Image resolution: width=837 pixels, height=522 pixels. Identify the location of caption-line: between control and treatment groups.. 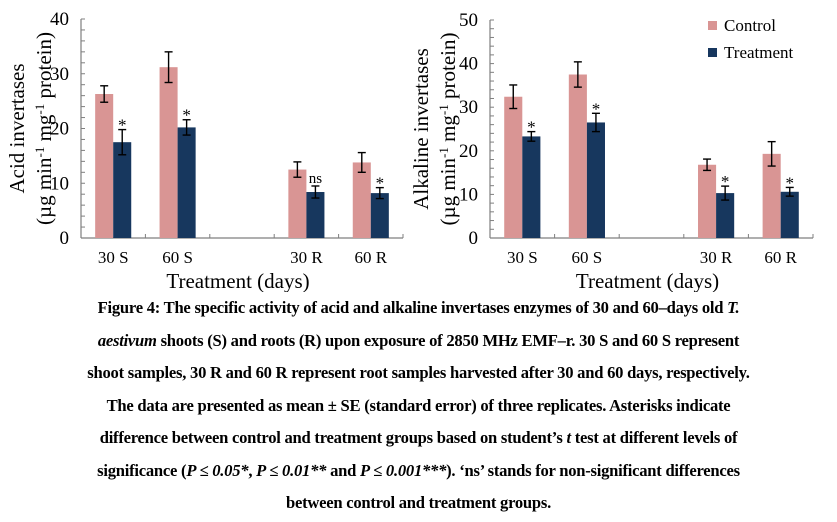
(418, 503).